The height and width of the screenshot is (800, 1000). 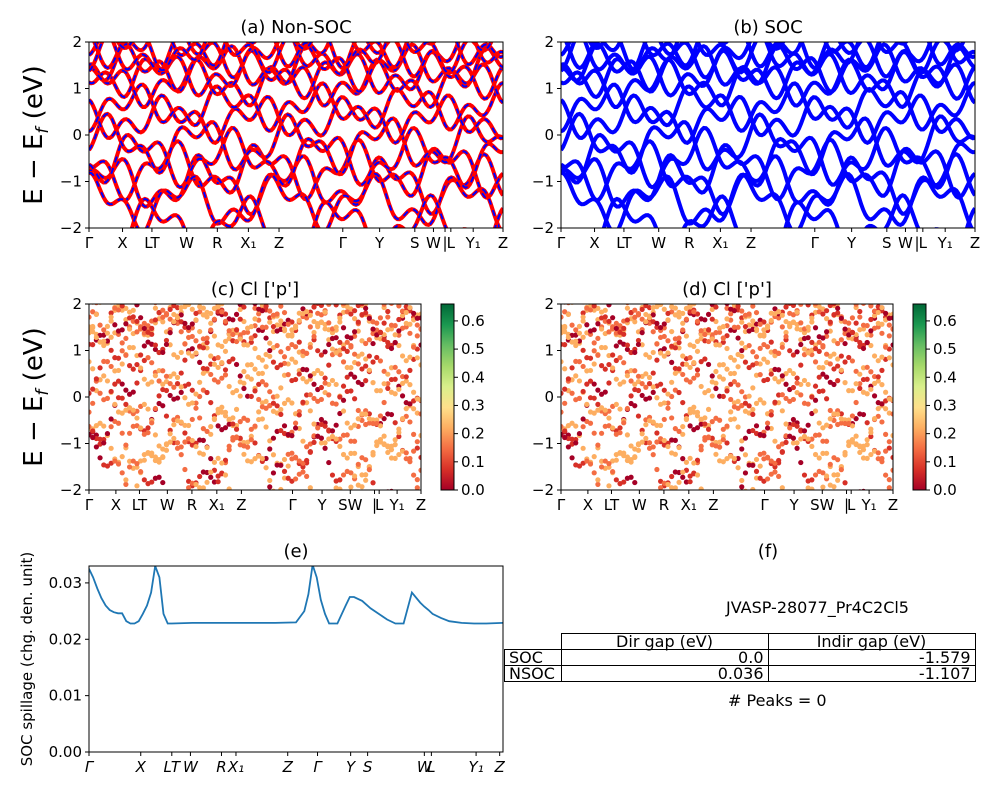 I want to click on bands-b, so click(x=768, y=135).